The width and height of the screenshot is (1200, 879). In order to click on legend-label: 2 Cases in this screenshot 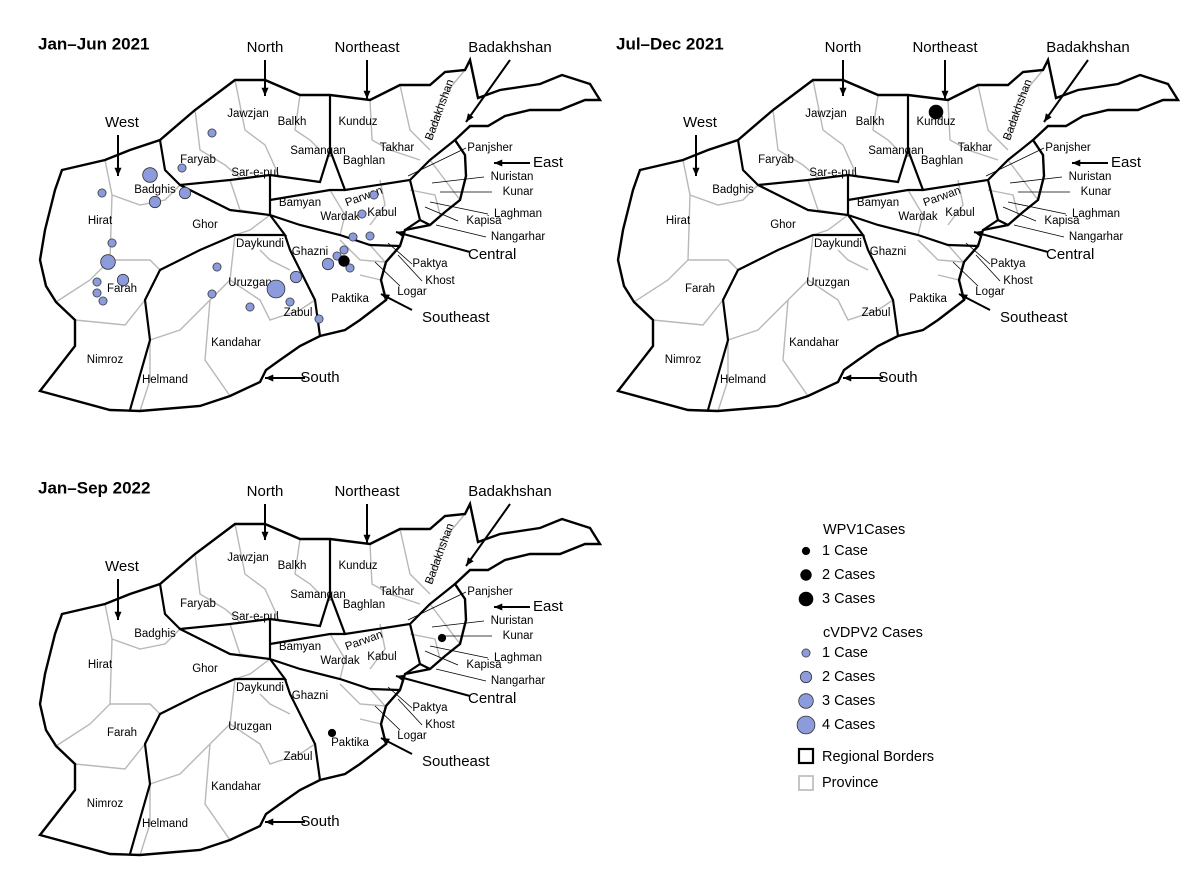, I will do `click(848, 575)`.